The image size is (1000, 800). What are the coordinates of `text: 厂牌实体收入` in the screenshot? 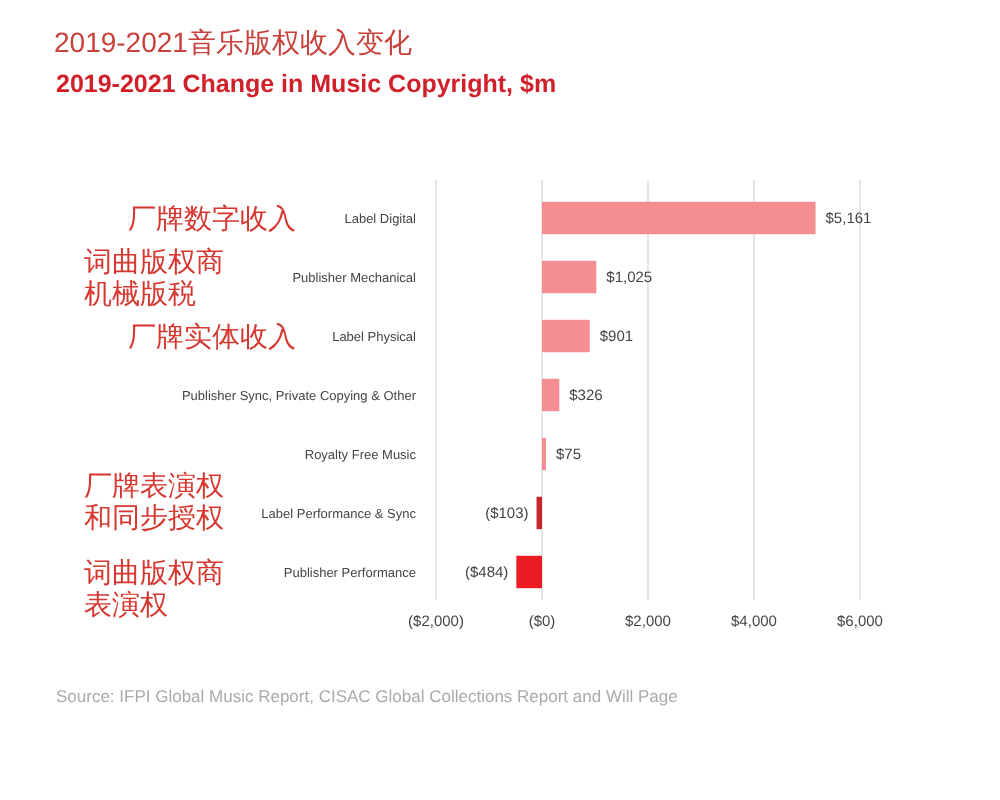 It's located at (212, 336).